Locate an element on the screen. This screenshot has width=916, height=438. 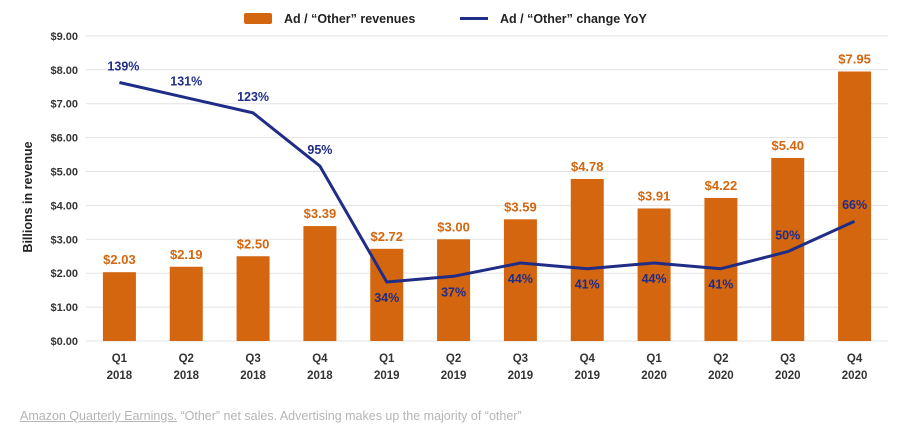
source-link: Amazon Quarterly Earnings. is located at coordinates (99, 416).